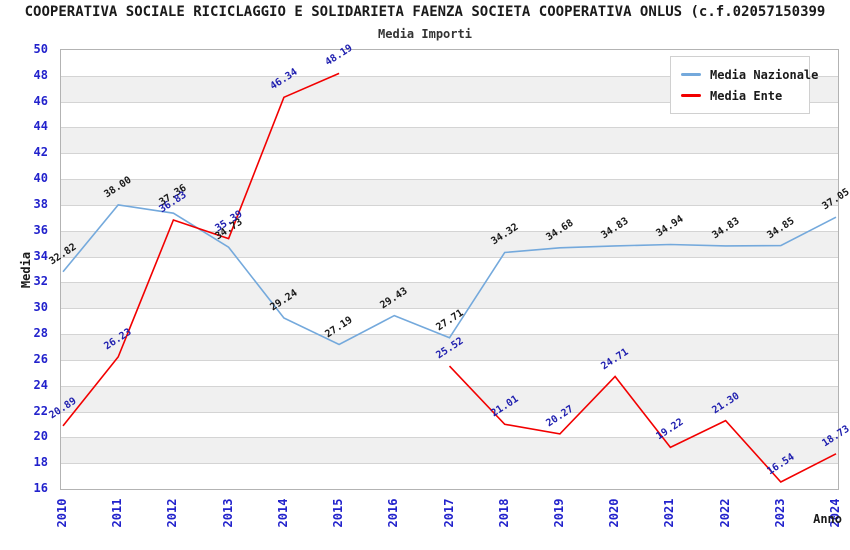  I want to click on x-tick-label: 2014, so click(282, 513).